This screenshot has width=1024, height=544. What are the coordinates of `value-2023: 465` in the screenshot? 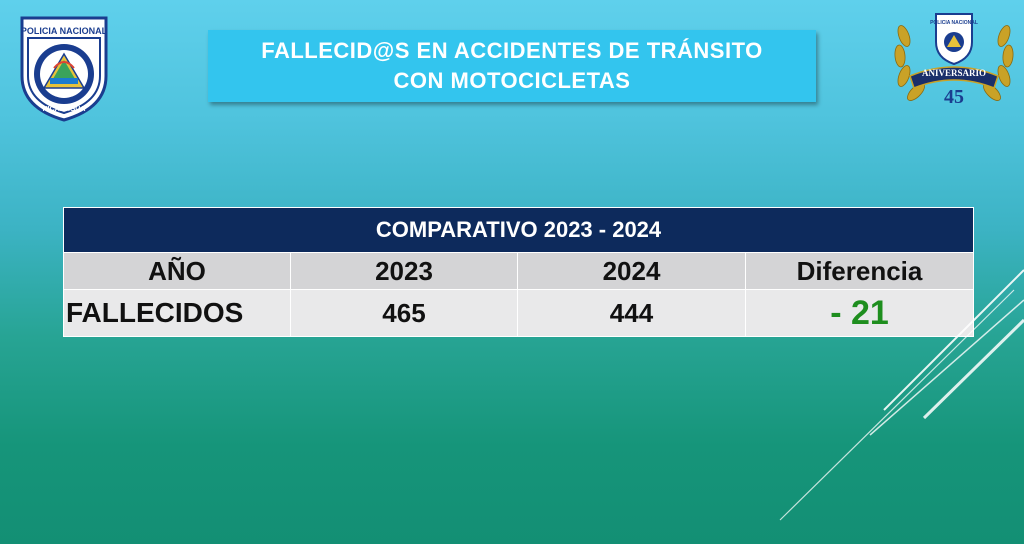 It's located at (404, 313).